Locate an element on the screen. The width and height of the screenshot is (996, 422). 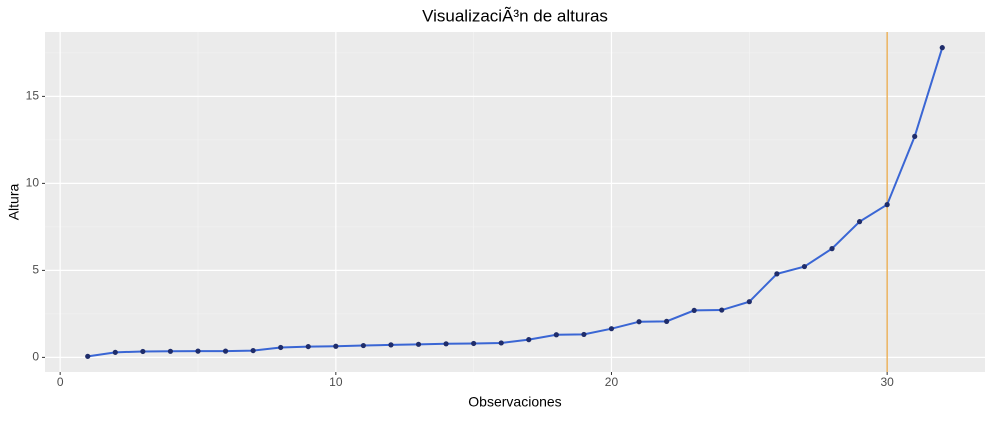
x-tick-label: 20 is located at coordinates (612, 382).